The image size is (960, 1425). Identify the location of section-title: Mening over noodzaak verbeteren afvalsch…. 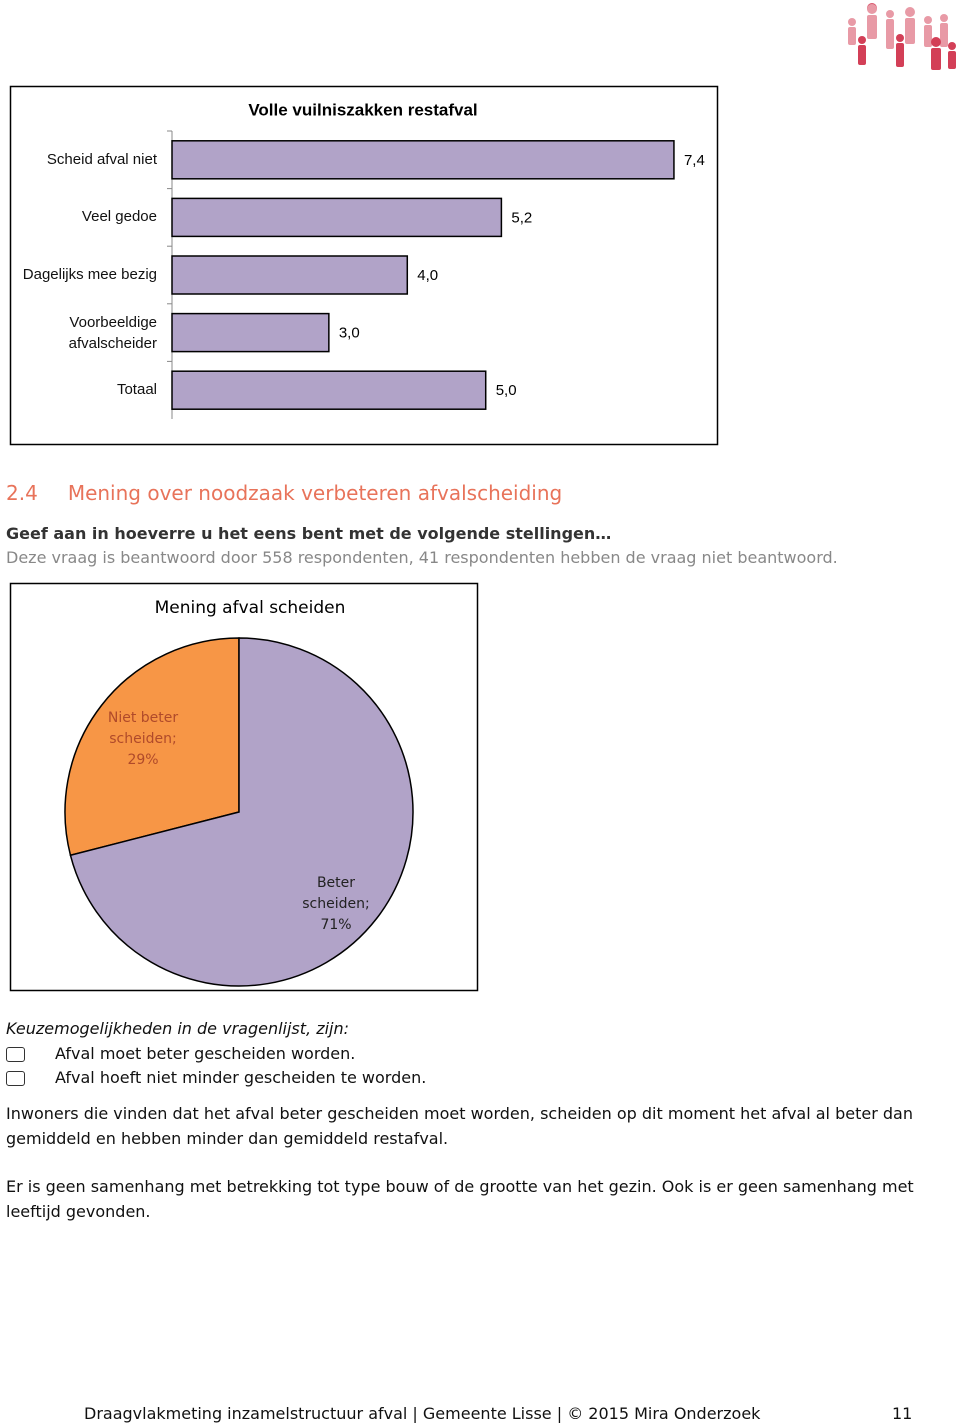
(315, 493).